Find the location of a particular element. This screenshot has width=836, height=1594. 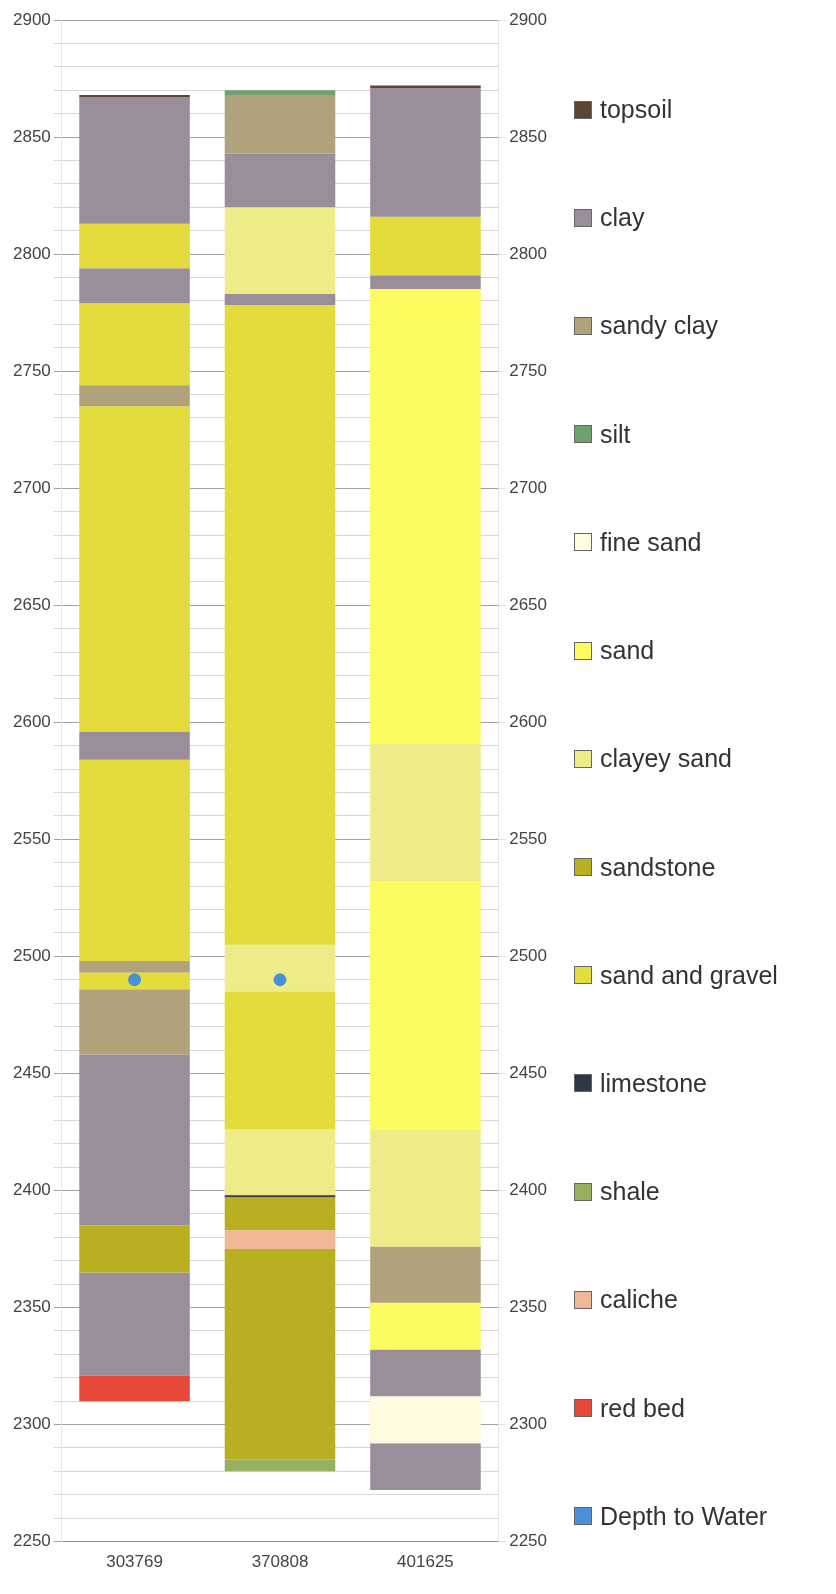

y-tick-label: 2500 is located at coordinates (31, 956).